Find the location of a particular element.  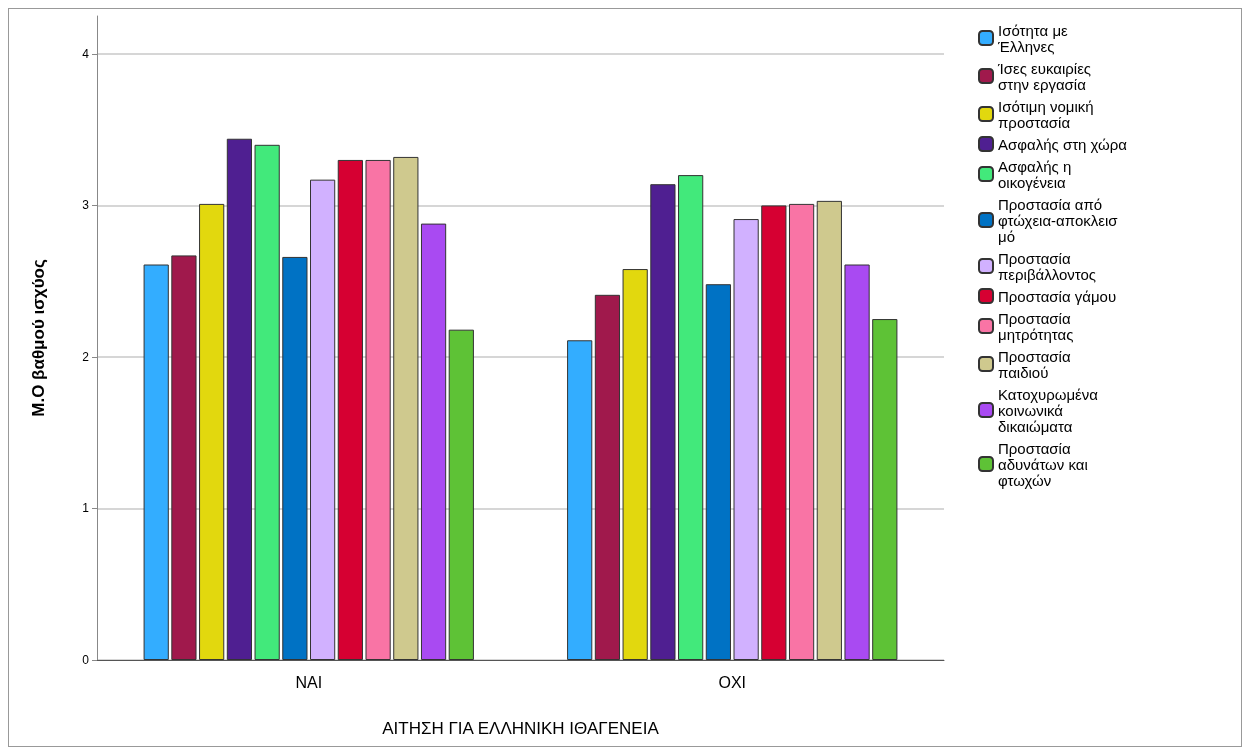

x-tick-label: ΝΑΙ is located at coordinates (309, 682).